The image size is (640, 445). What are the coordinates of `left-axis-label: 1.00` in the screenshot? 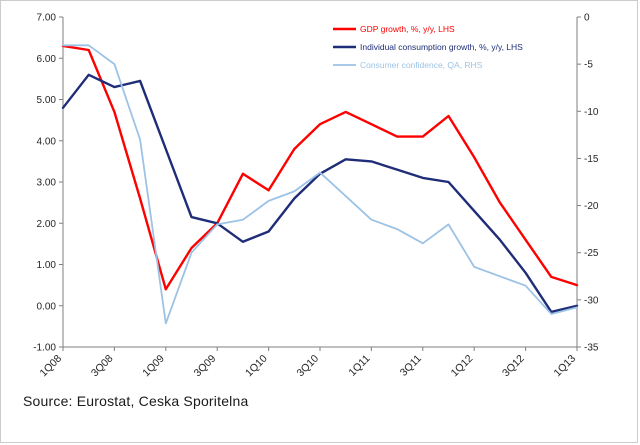 It's located at (47, 265).